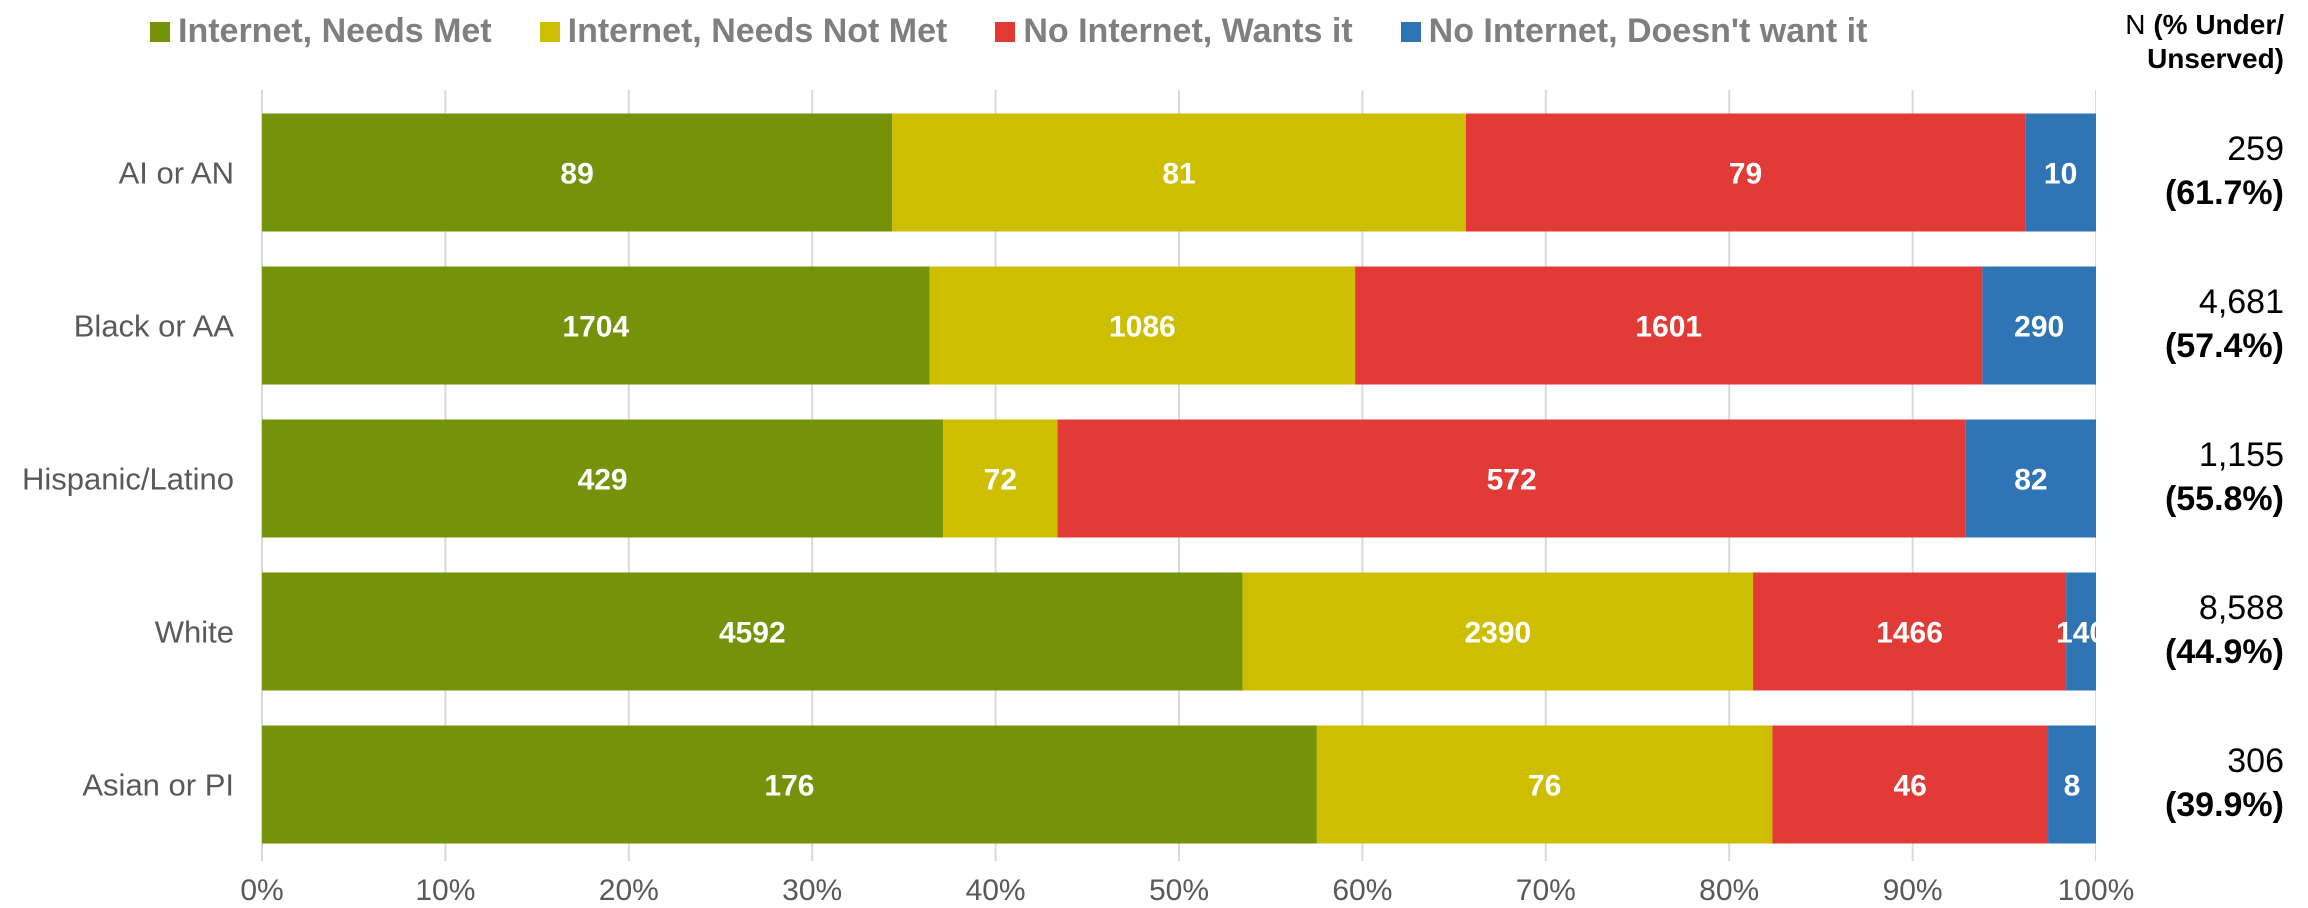 Image resolution: width=2308 pixels, height=908 pixels. I want to click on x-tick-label: 90%, so click(1913, 890).